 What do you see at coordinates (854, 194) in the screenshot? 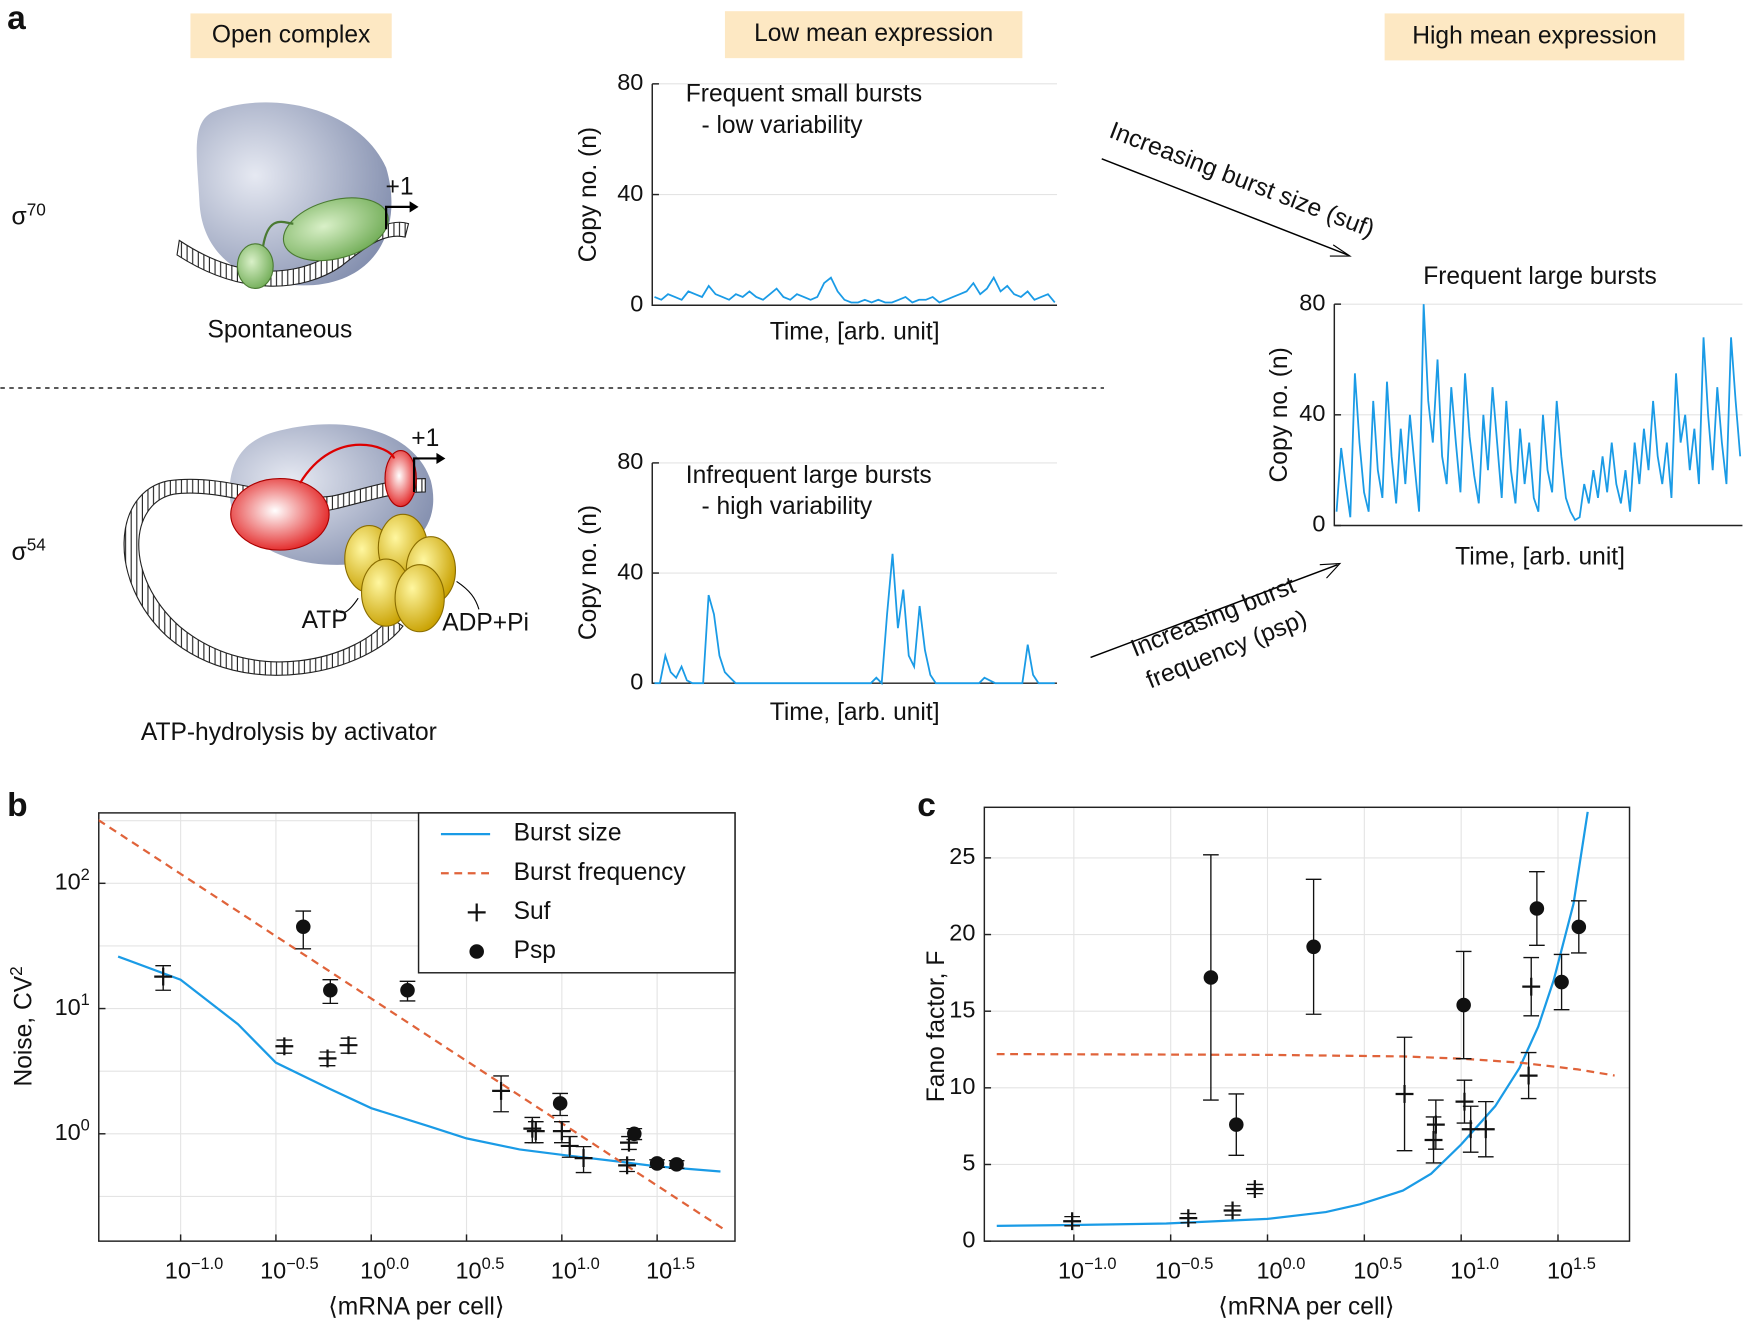
I see `axes` at bounding box center [854, 194].